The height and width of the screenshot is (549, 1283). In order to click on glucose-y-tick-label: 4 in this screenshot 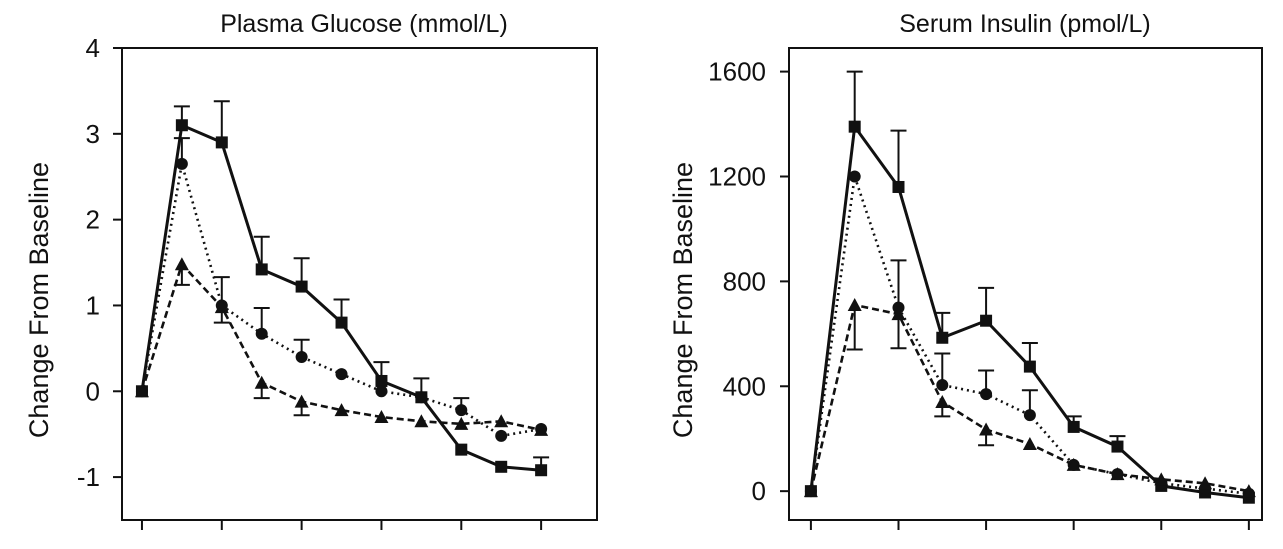, I will do `click(93, 48)`.